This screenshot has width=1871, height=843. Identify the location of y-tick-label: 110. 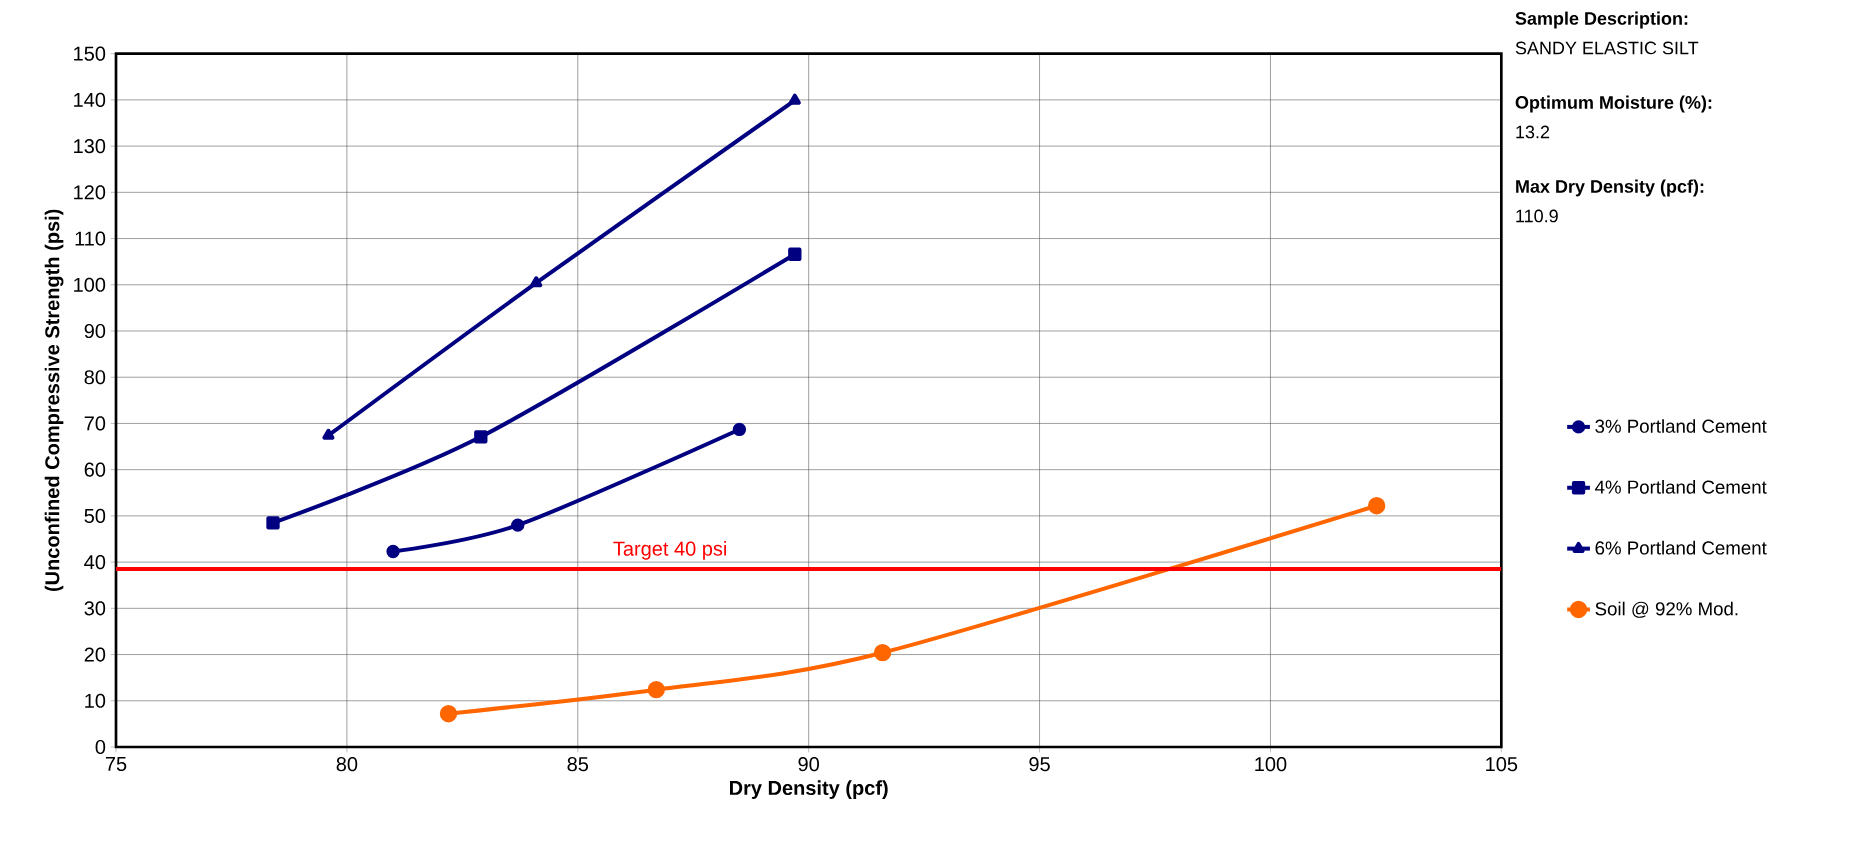
(90, 238).